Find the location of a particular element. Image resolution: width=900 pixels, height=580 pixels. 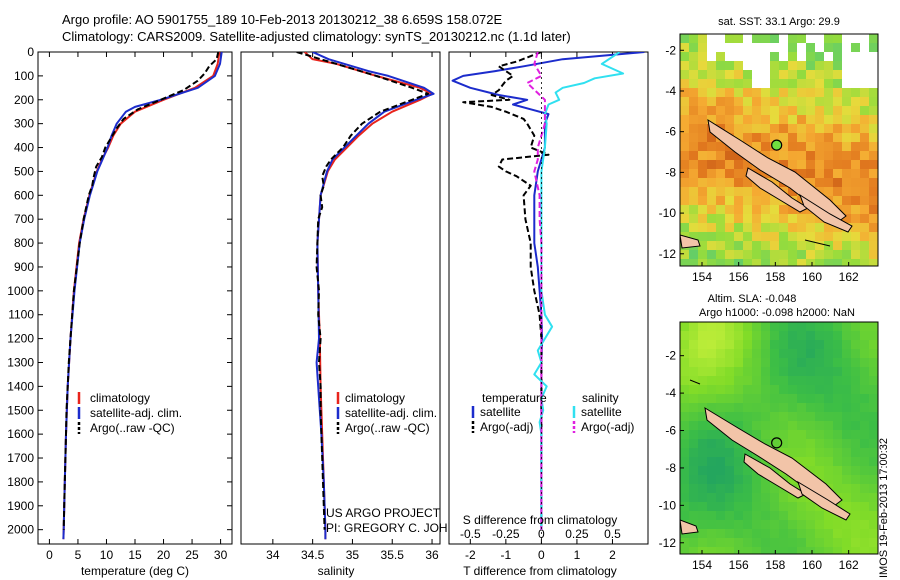

island-land is located at coordinates (777, 190).